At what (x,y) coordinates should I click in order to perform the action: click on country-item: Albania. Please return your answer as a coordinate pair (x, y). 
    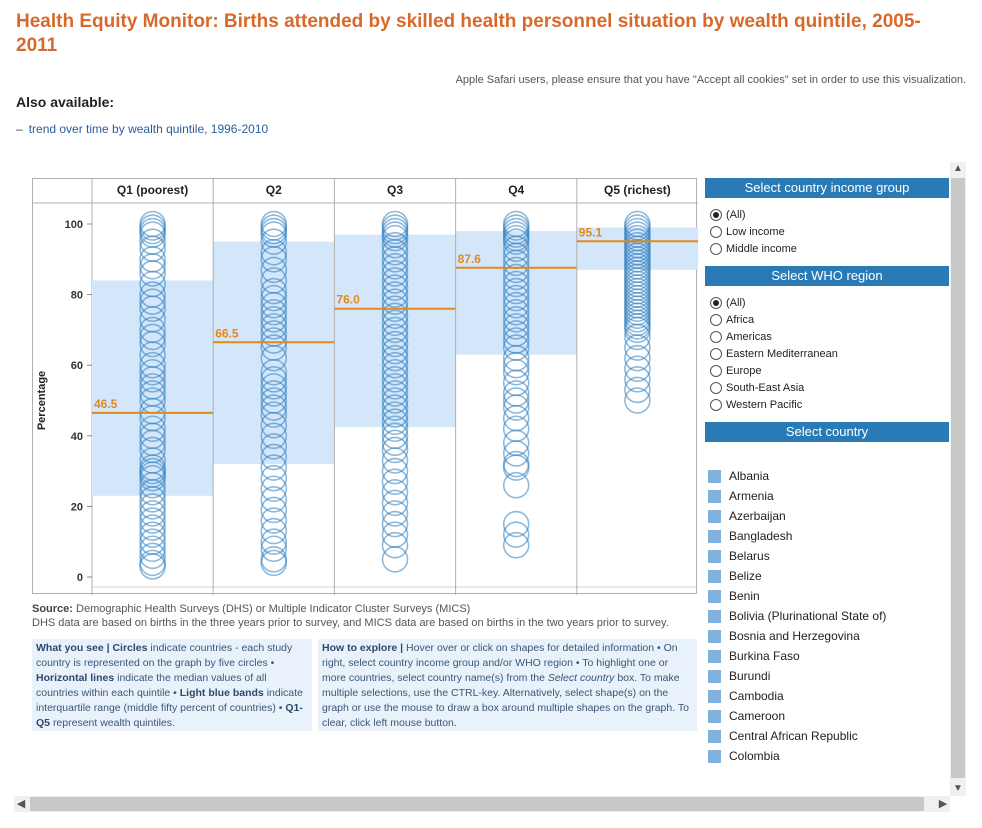
    Looking at the image, I should click on (797, 476).